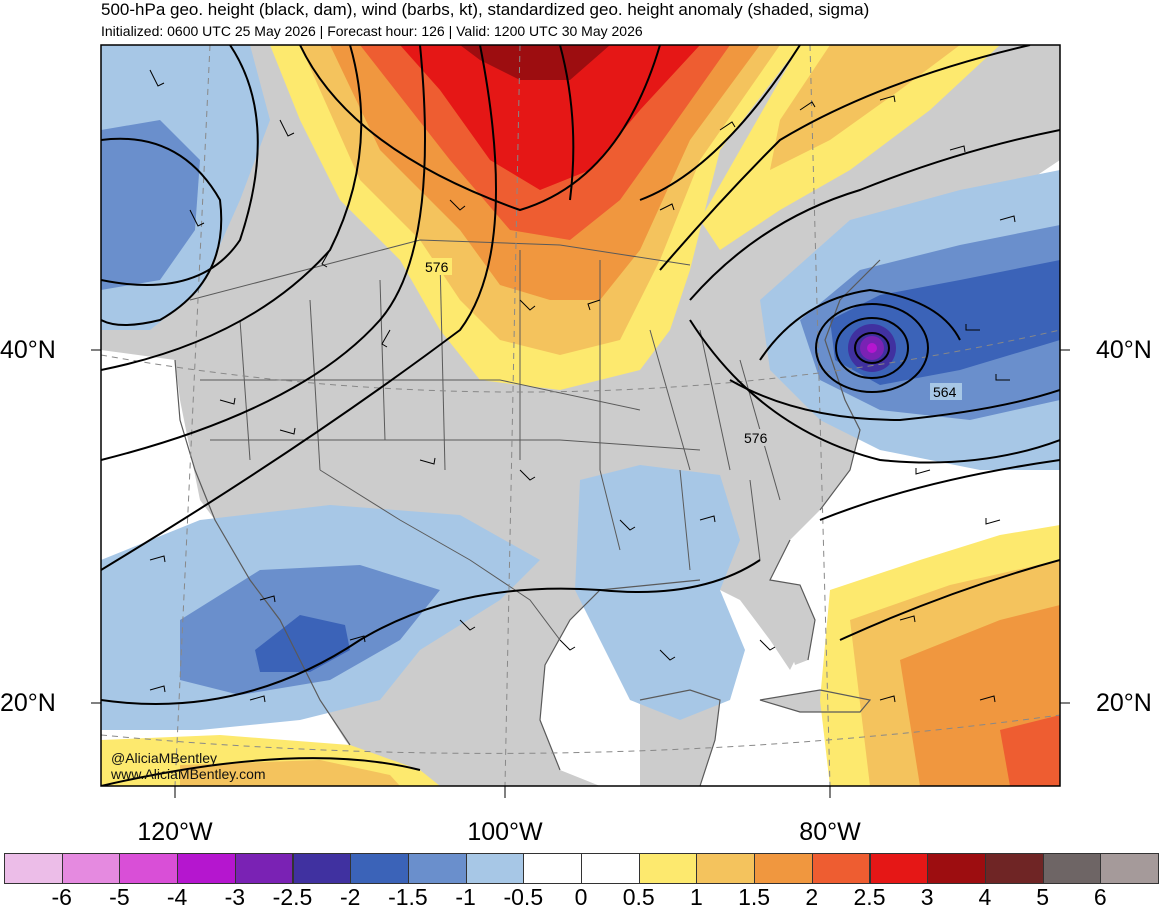  Describe the element at coordinates (437, 267) in the screenshot. I see `contour-label-576-north: 576` at that location.